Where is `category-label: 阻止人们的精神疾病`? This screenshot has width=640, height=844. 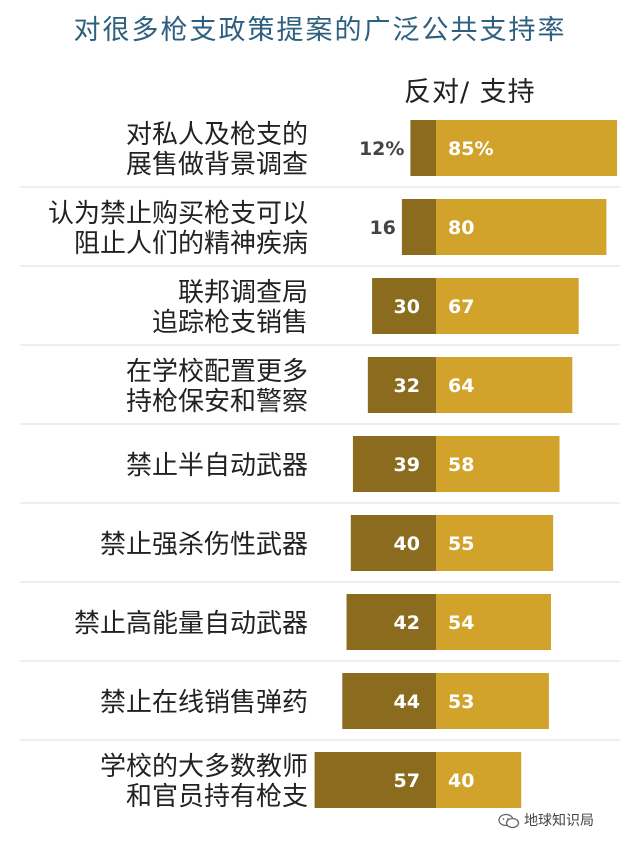 category-label: 阻止人们的精神疾病 is located at coordinates (191, 244).